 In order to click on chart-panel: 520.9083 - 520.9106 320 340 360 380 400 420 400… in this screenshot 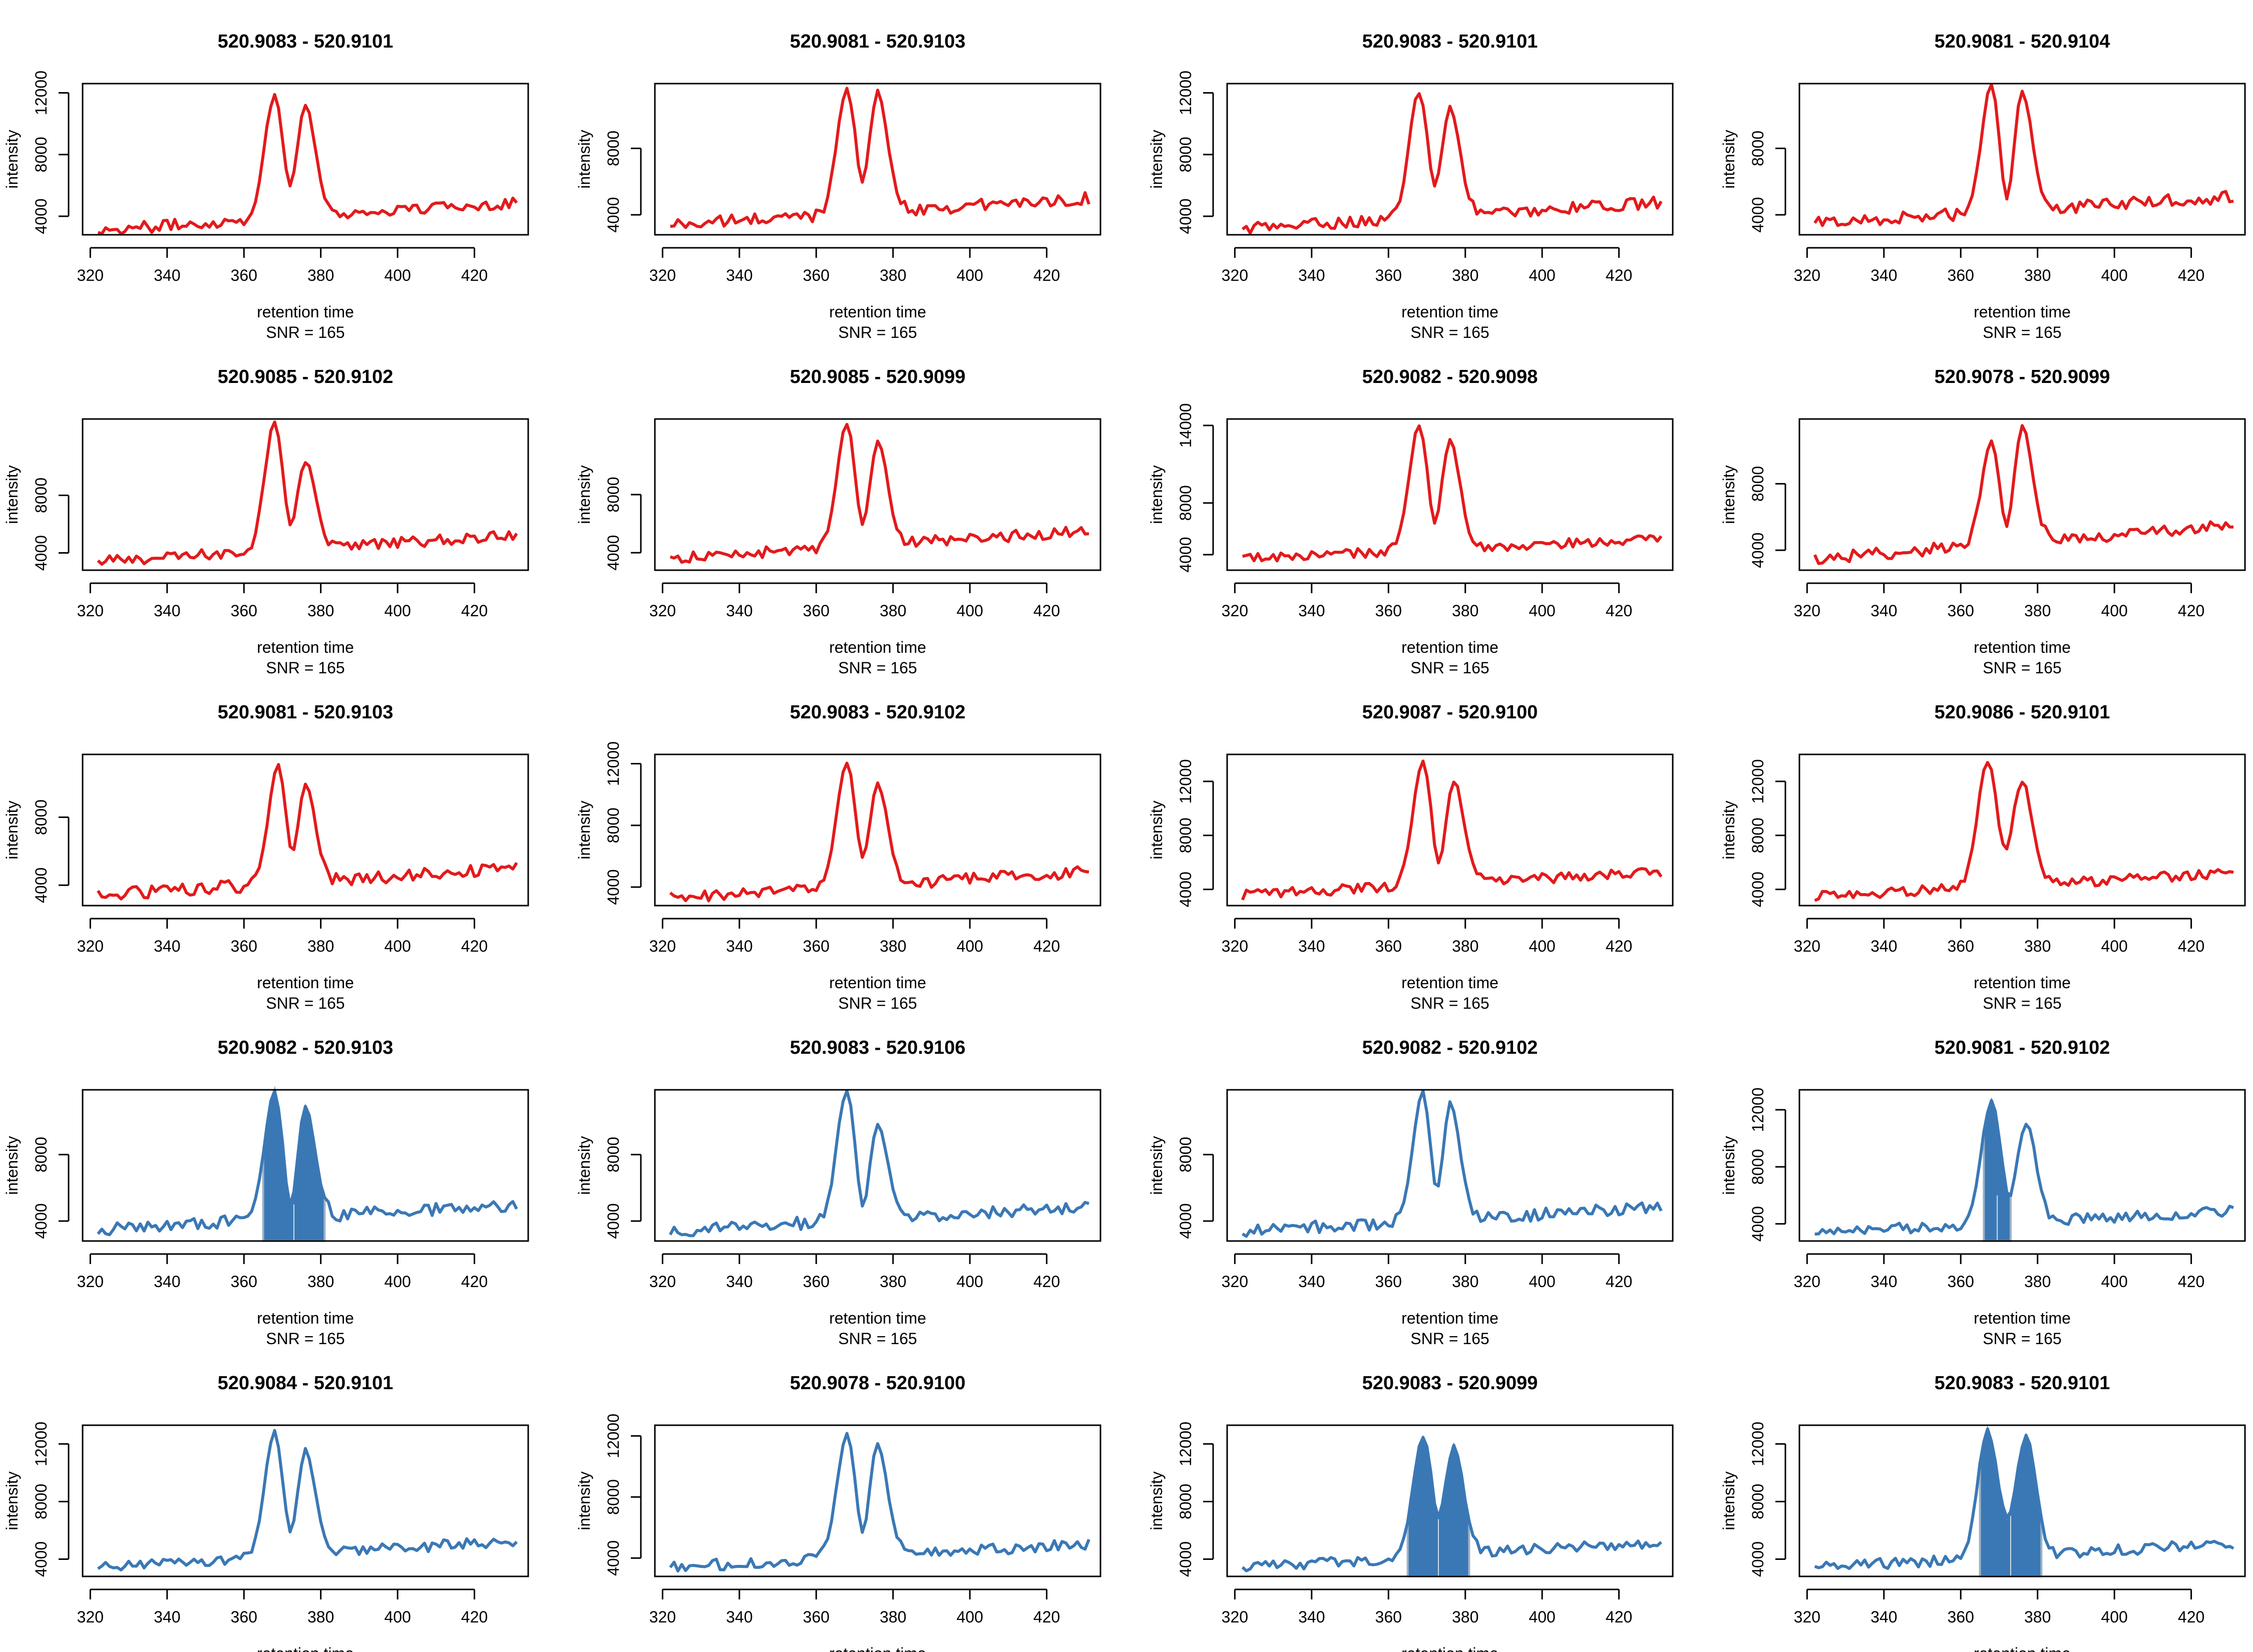, I will do `click(838, 1192)`.